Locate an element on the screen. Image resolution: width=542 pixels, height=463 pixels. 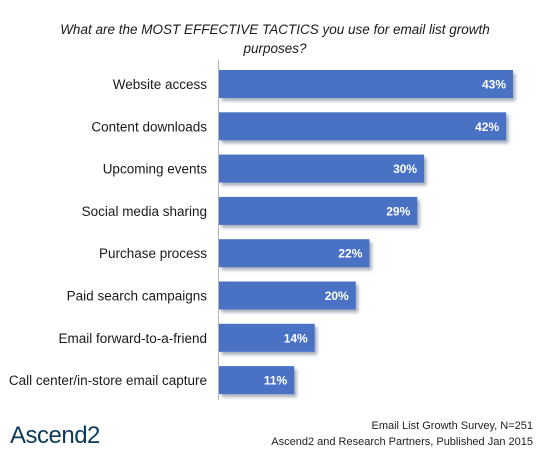
source-line-survey: Email List Growth Survey, N=251 is located at coordinates (452, 426).